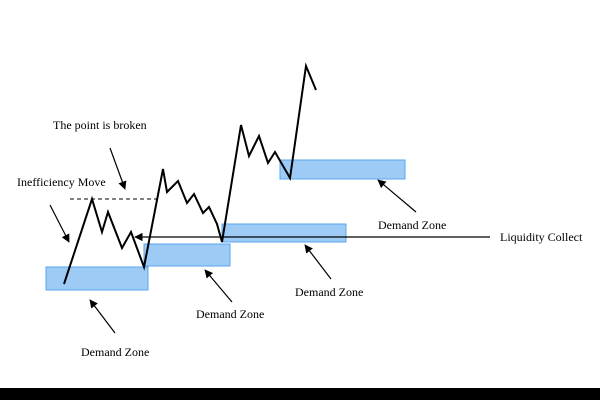 The width and height of the screenshot is (600, 400). Describe the element at coordinates (218, 286) in the screenshot. I see `demand-zone-2-arrow` at that location.